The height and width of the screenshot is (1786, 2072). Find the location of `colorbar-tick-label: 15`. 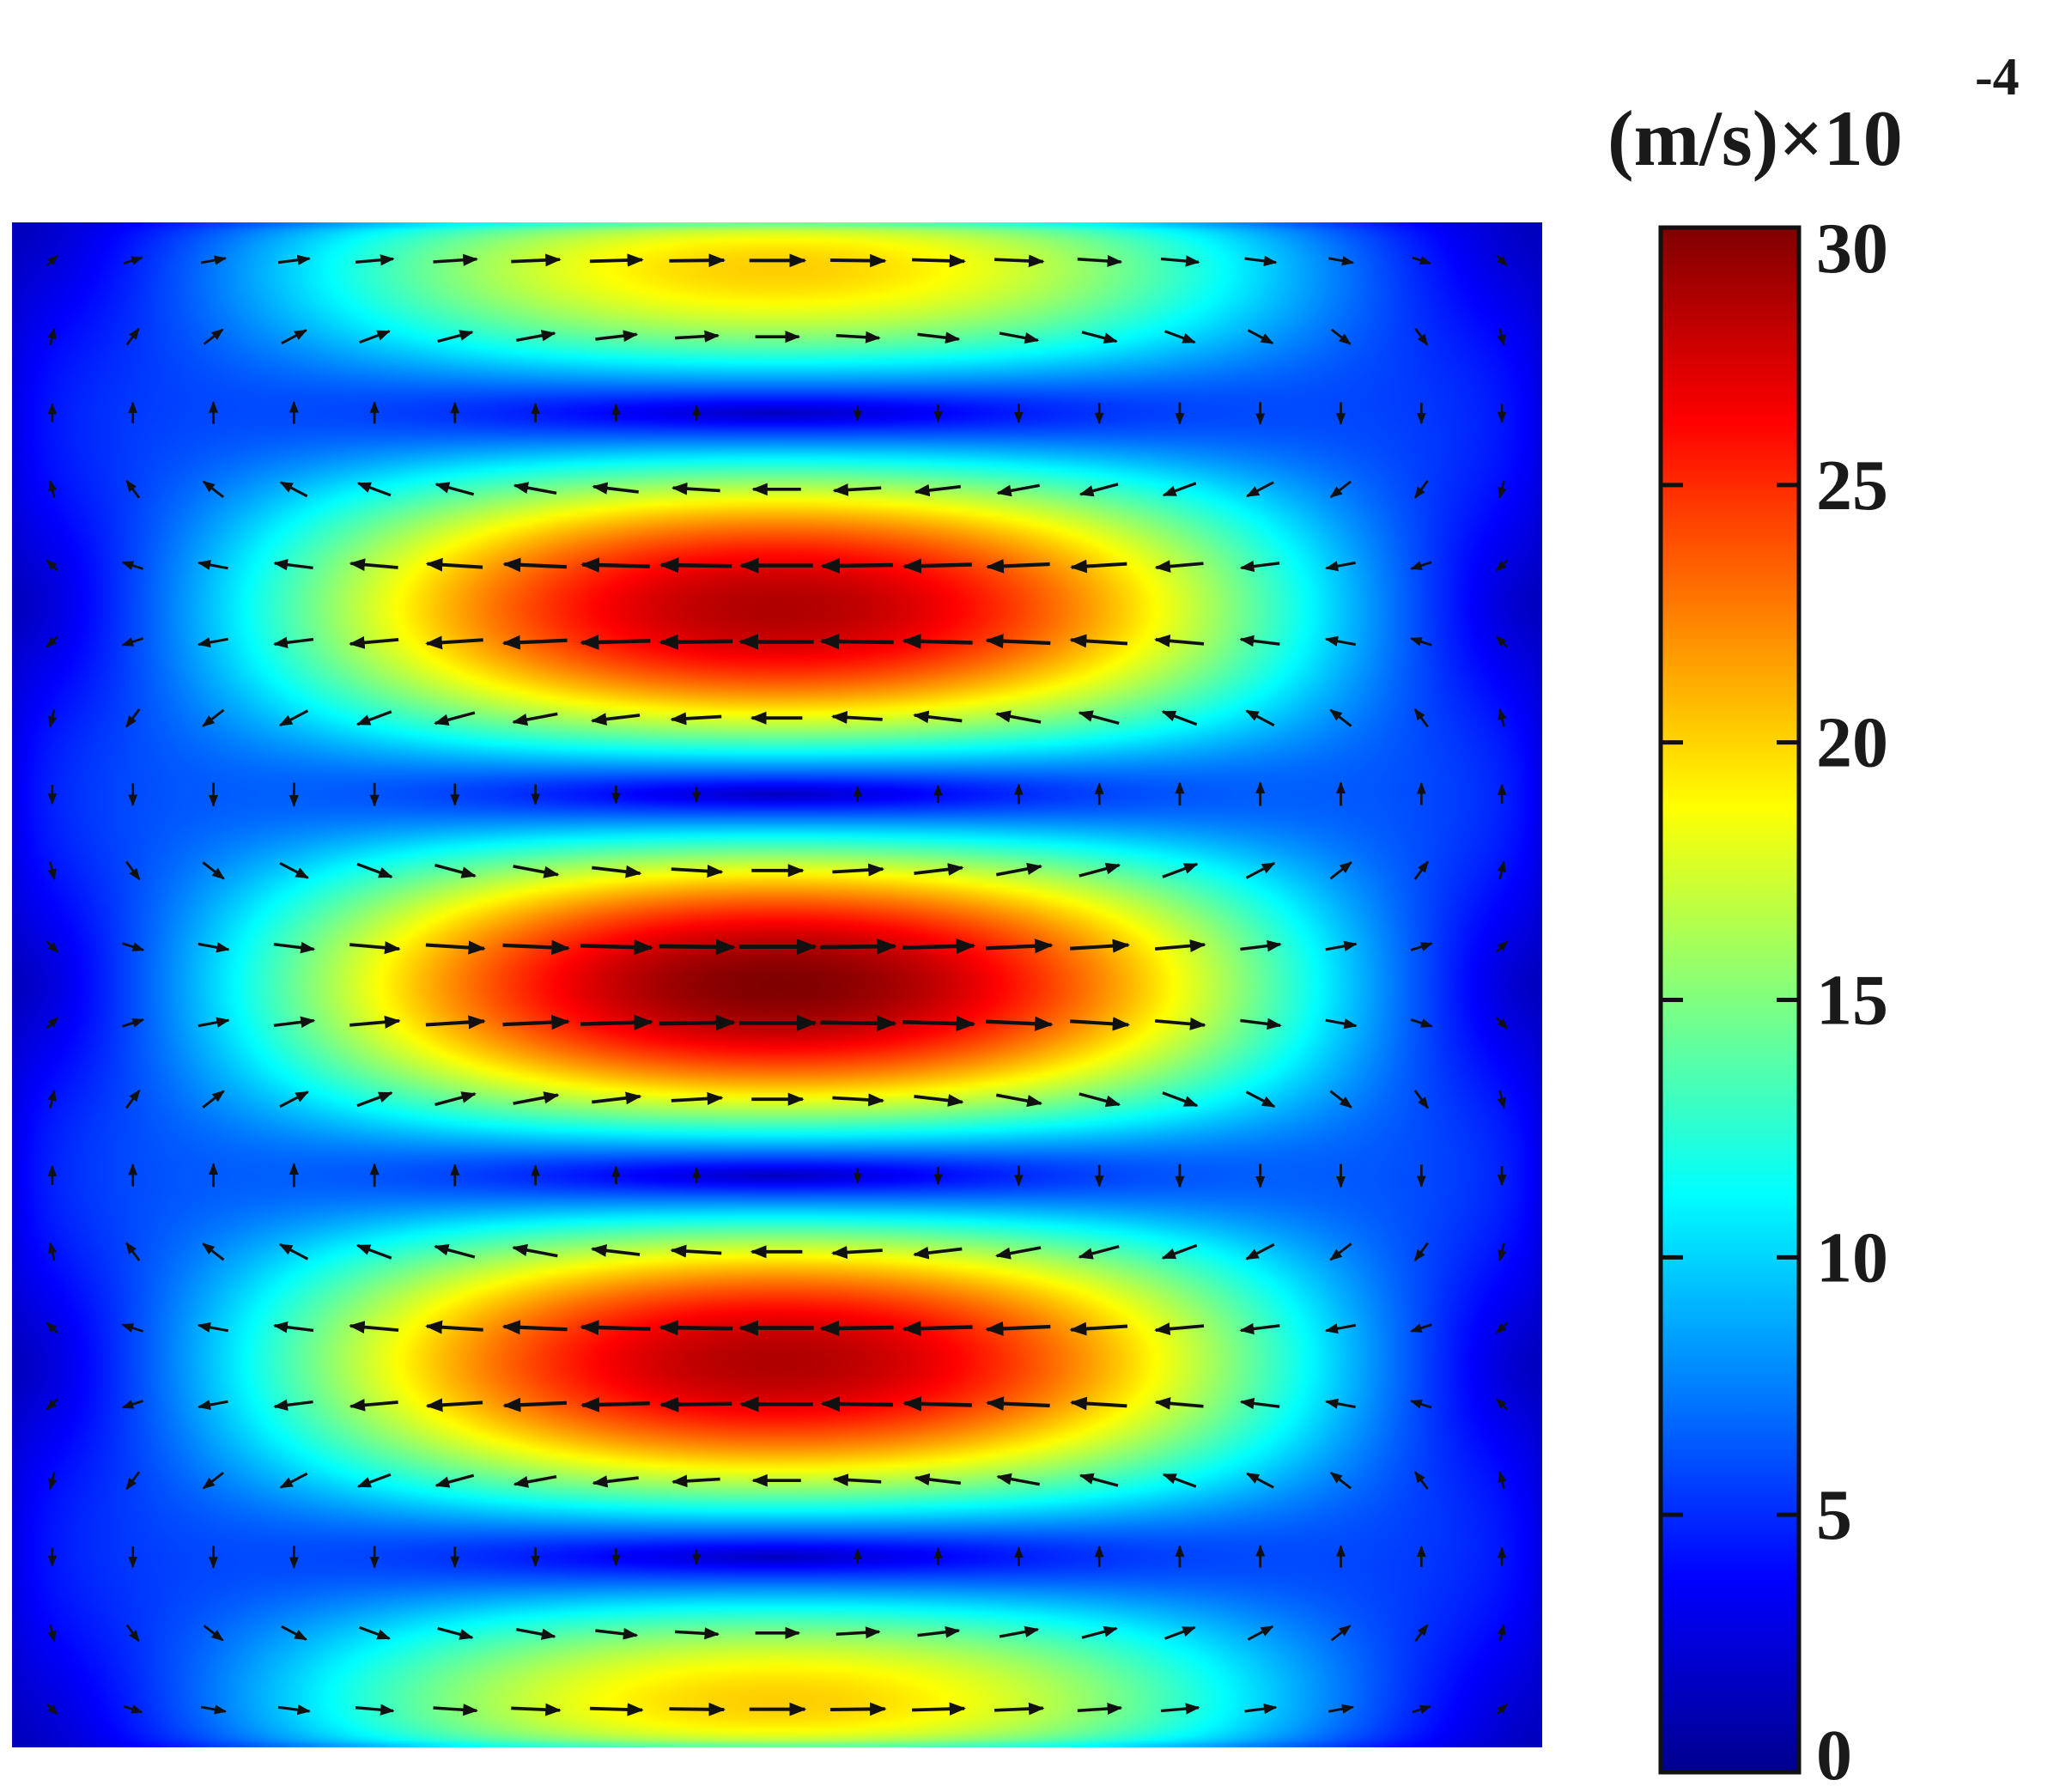

colorbar-tick-label: 15 is located at coordinates (1852, 1001).